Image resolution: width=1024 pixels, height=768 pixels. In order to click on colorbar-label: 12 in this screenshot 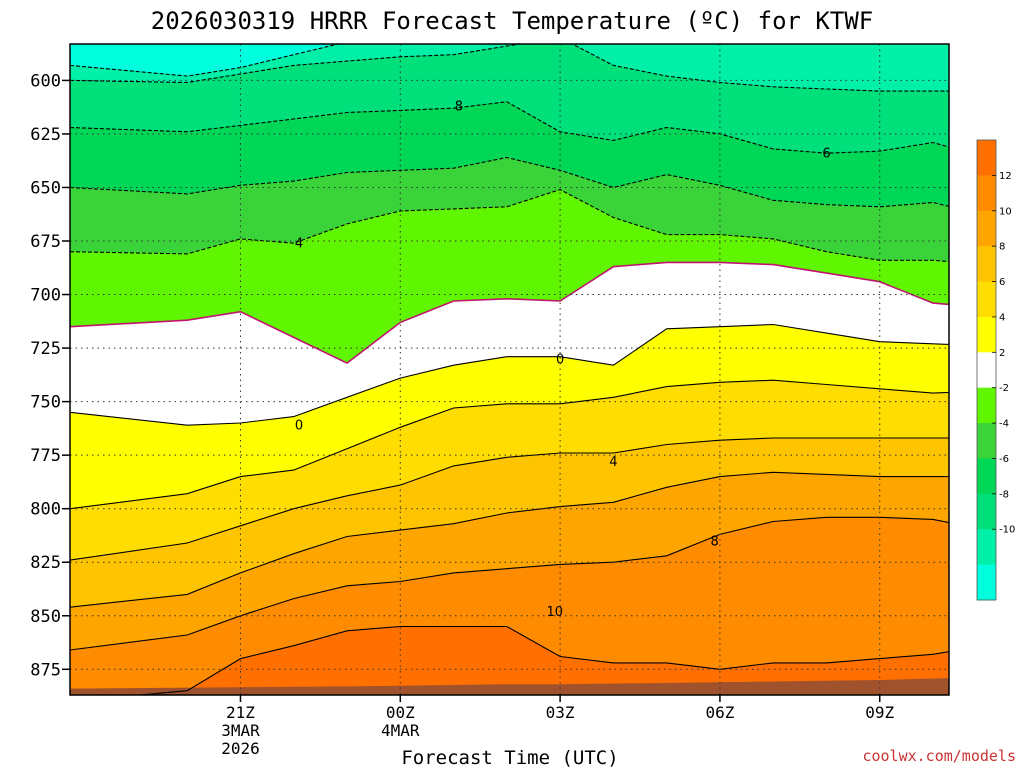, I will do `click(1005, 176)`.